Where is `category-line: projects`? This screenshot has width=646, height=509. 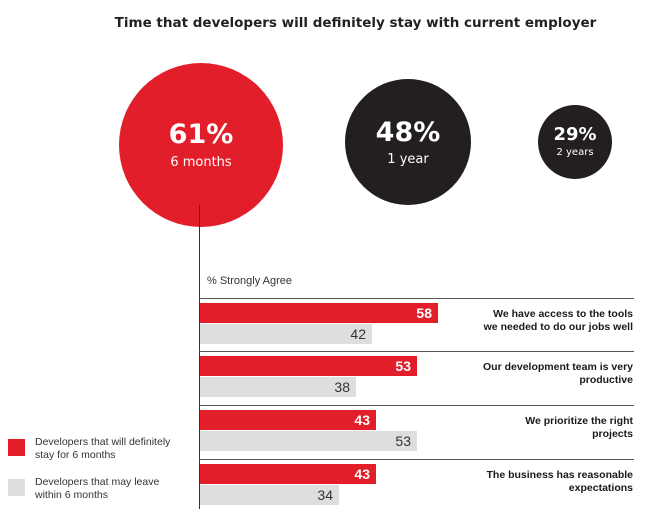
category-line: projects is located at coordinates (612, 434).